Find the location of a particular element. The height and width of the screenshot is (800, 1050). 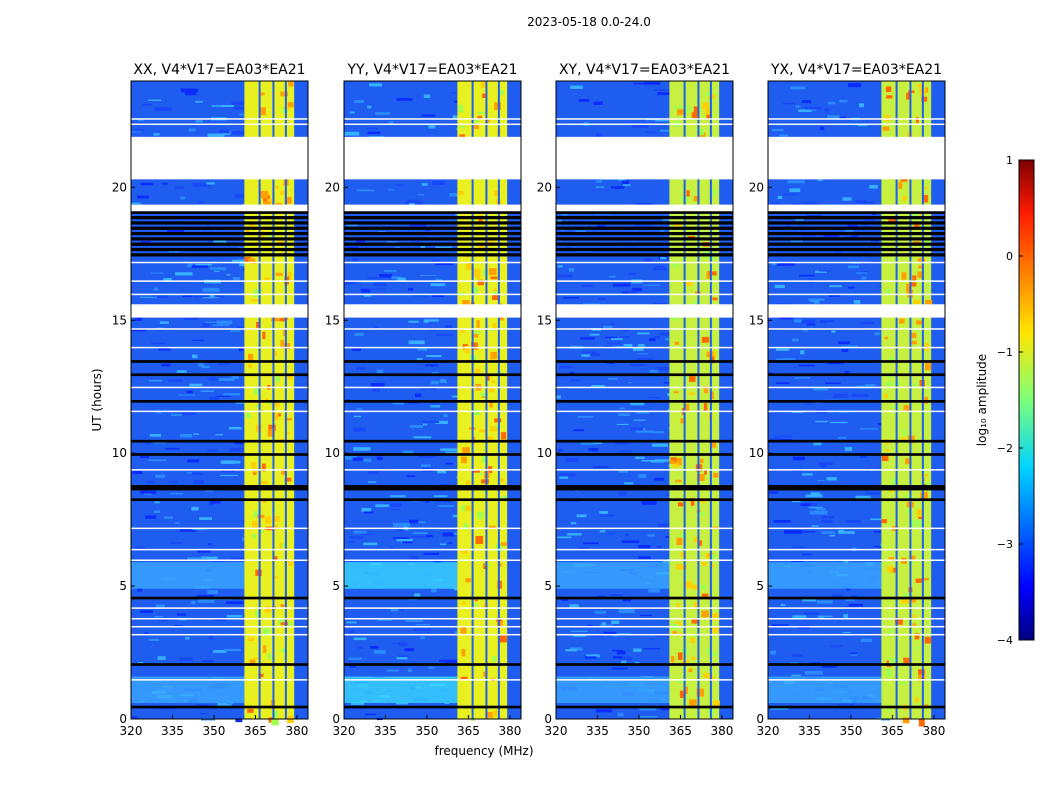

y-tick-label: 10 is located at coordinates (544, 453).